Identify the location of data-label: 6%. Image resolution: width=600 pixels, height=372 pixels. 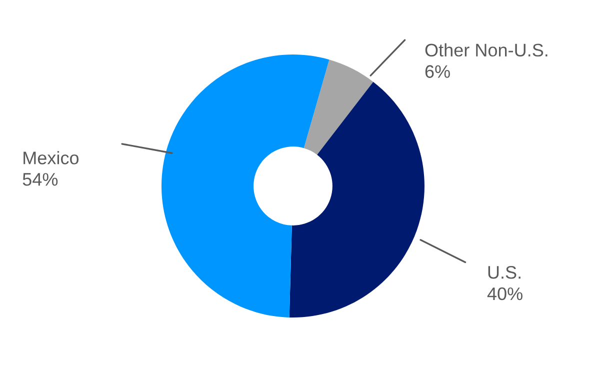
(437, 71).